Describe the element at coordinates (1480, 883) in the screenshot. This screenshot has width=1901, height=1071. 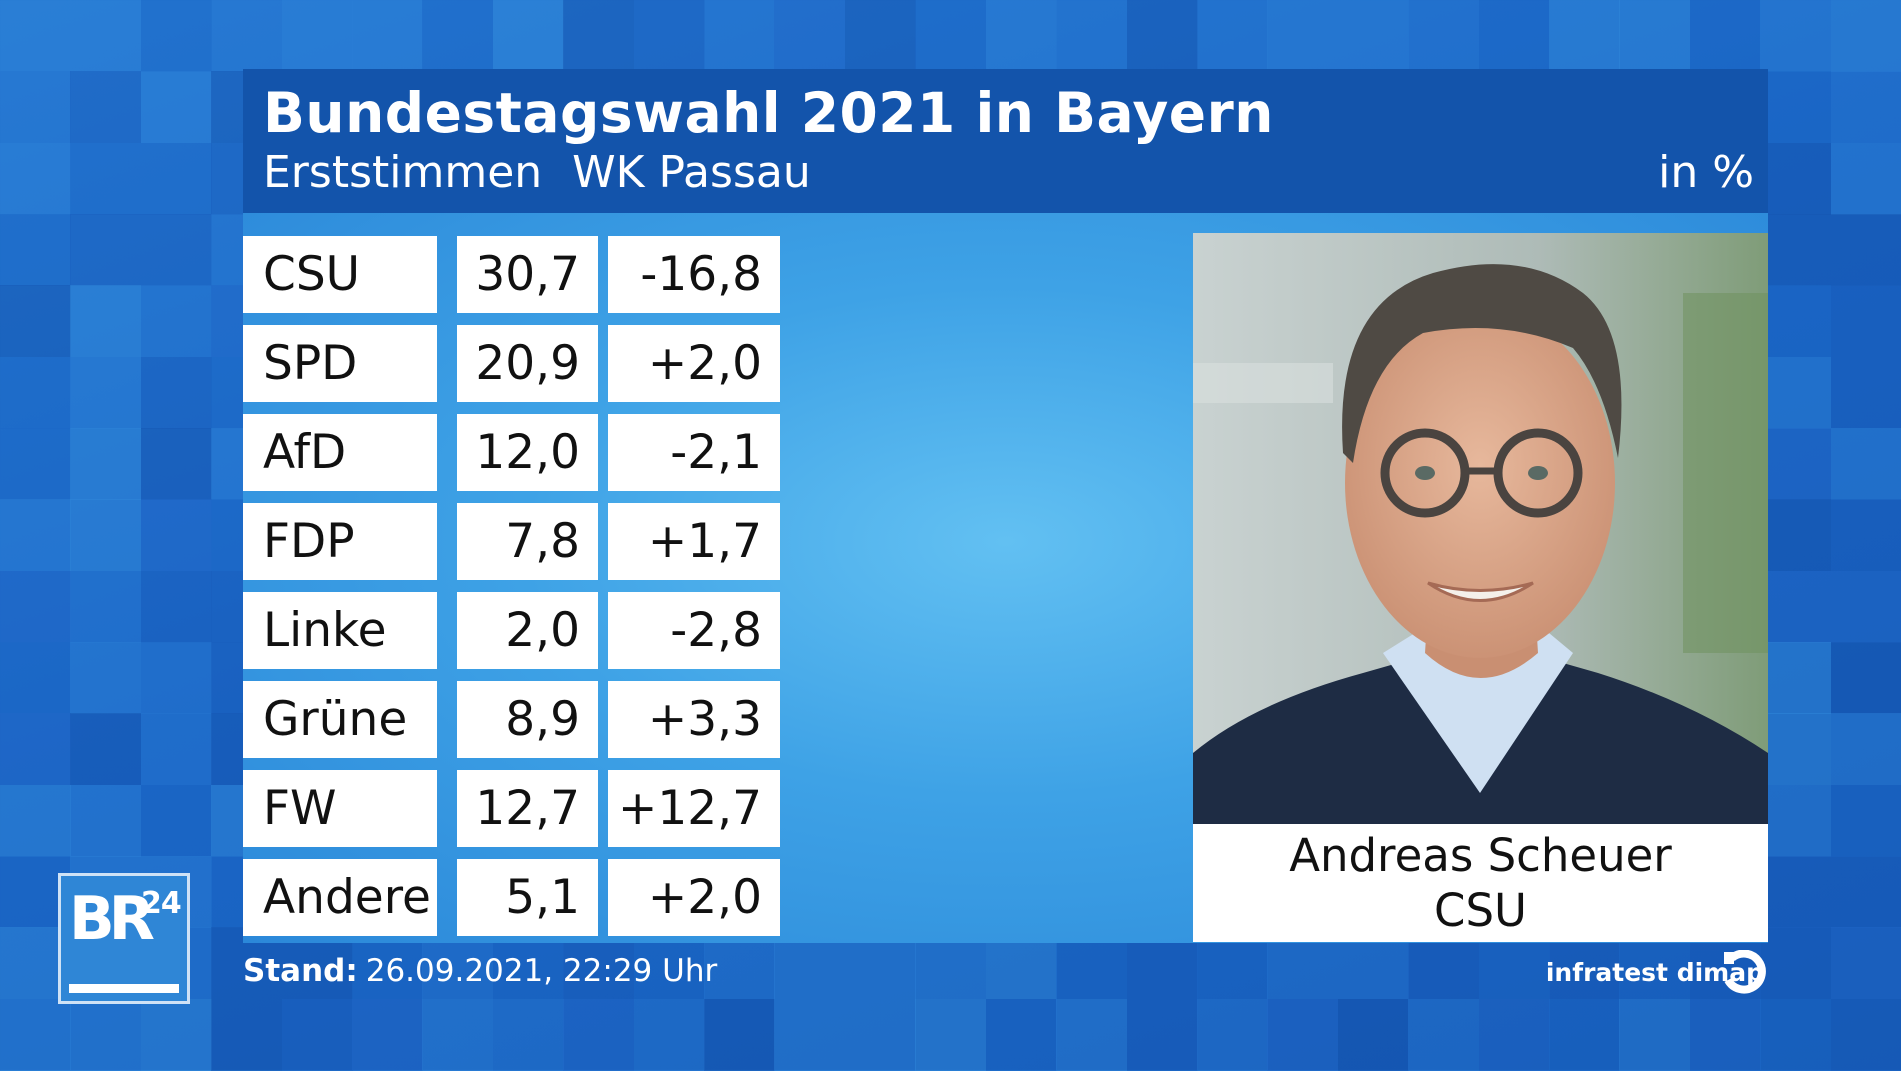
I see `candidate-caption: Andreas Scheuer CSU` at that location.